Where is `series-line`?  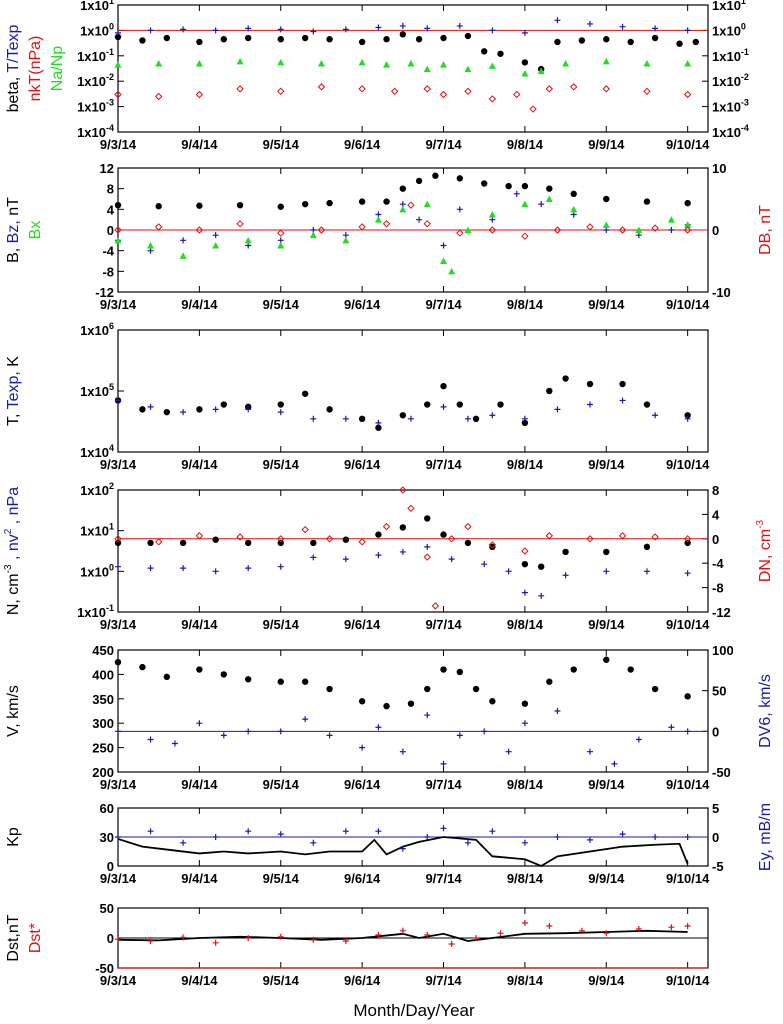 series-line is located at coordinates (402, 935).